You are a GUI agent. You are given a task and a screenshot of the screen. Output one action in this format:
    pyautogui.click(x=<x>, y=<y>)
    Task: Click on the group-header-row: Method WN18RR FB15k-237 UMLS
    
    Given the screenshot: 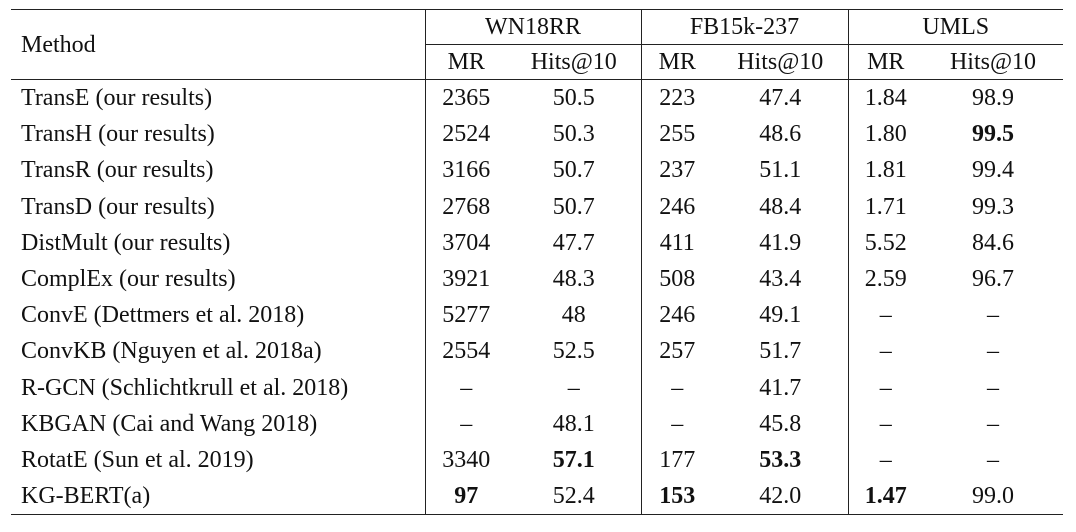 What is the action you would take?
    pyautogui.click(x=537, y=44)
    